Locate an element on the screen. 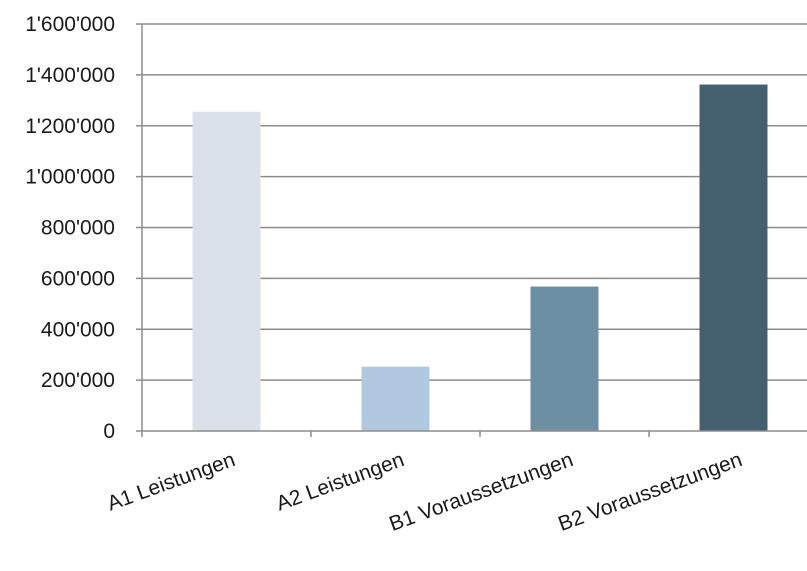 This screenshot has height=571, width=807. category-label: A2 Leistungen is located at coordinates (340, 482).